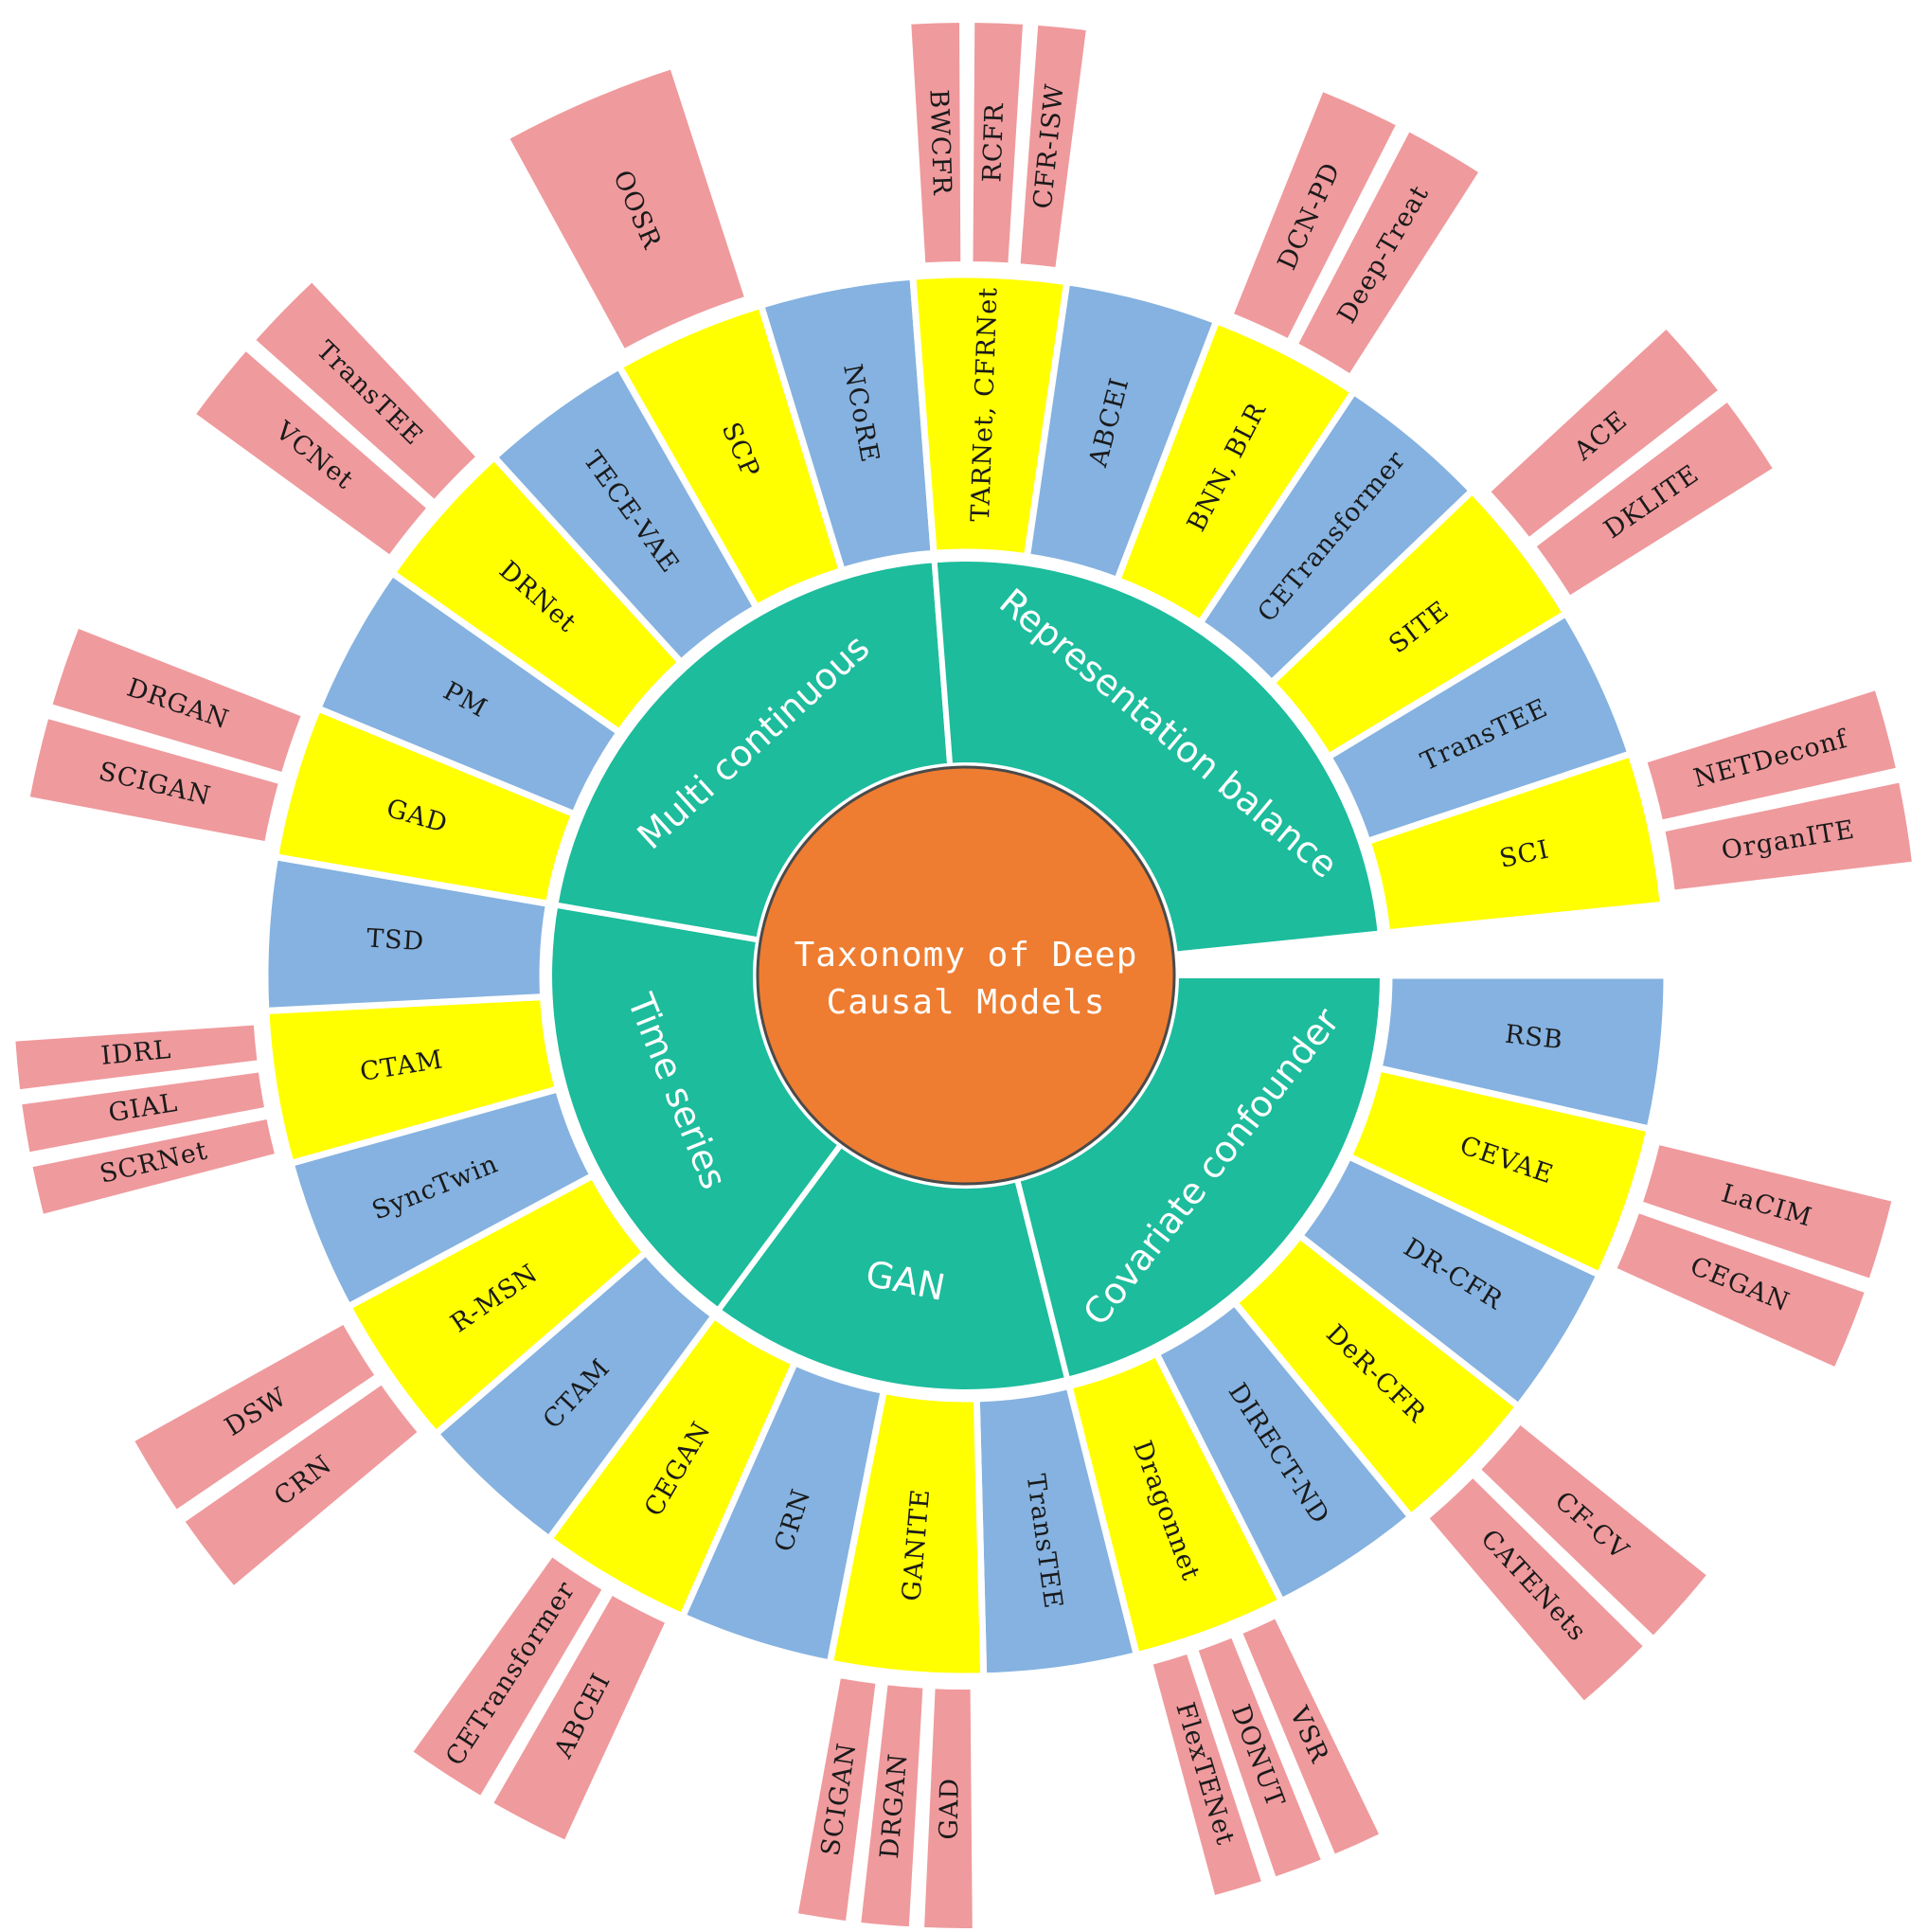  I want to click on related-box-dcn-pd, so click(1315, 215).